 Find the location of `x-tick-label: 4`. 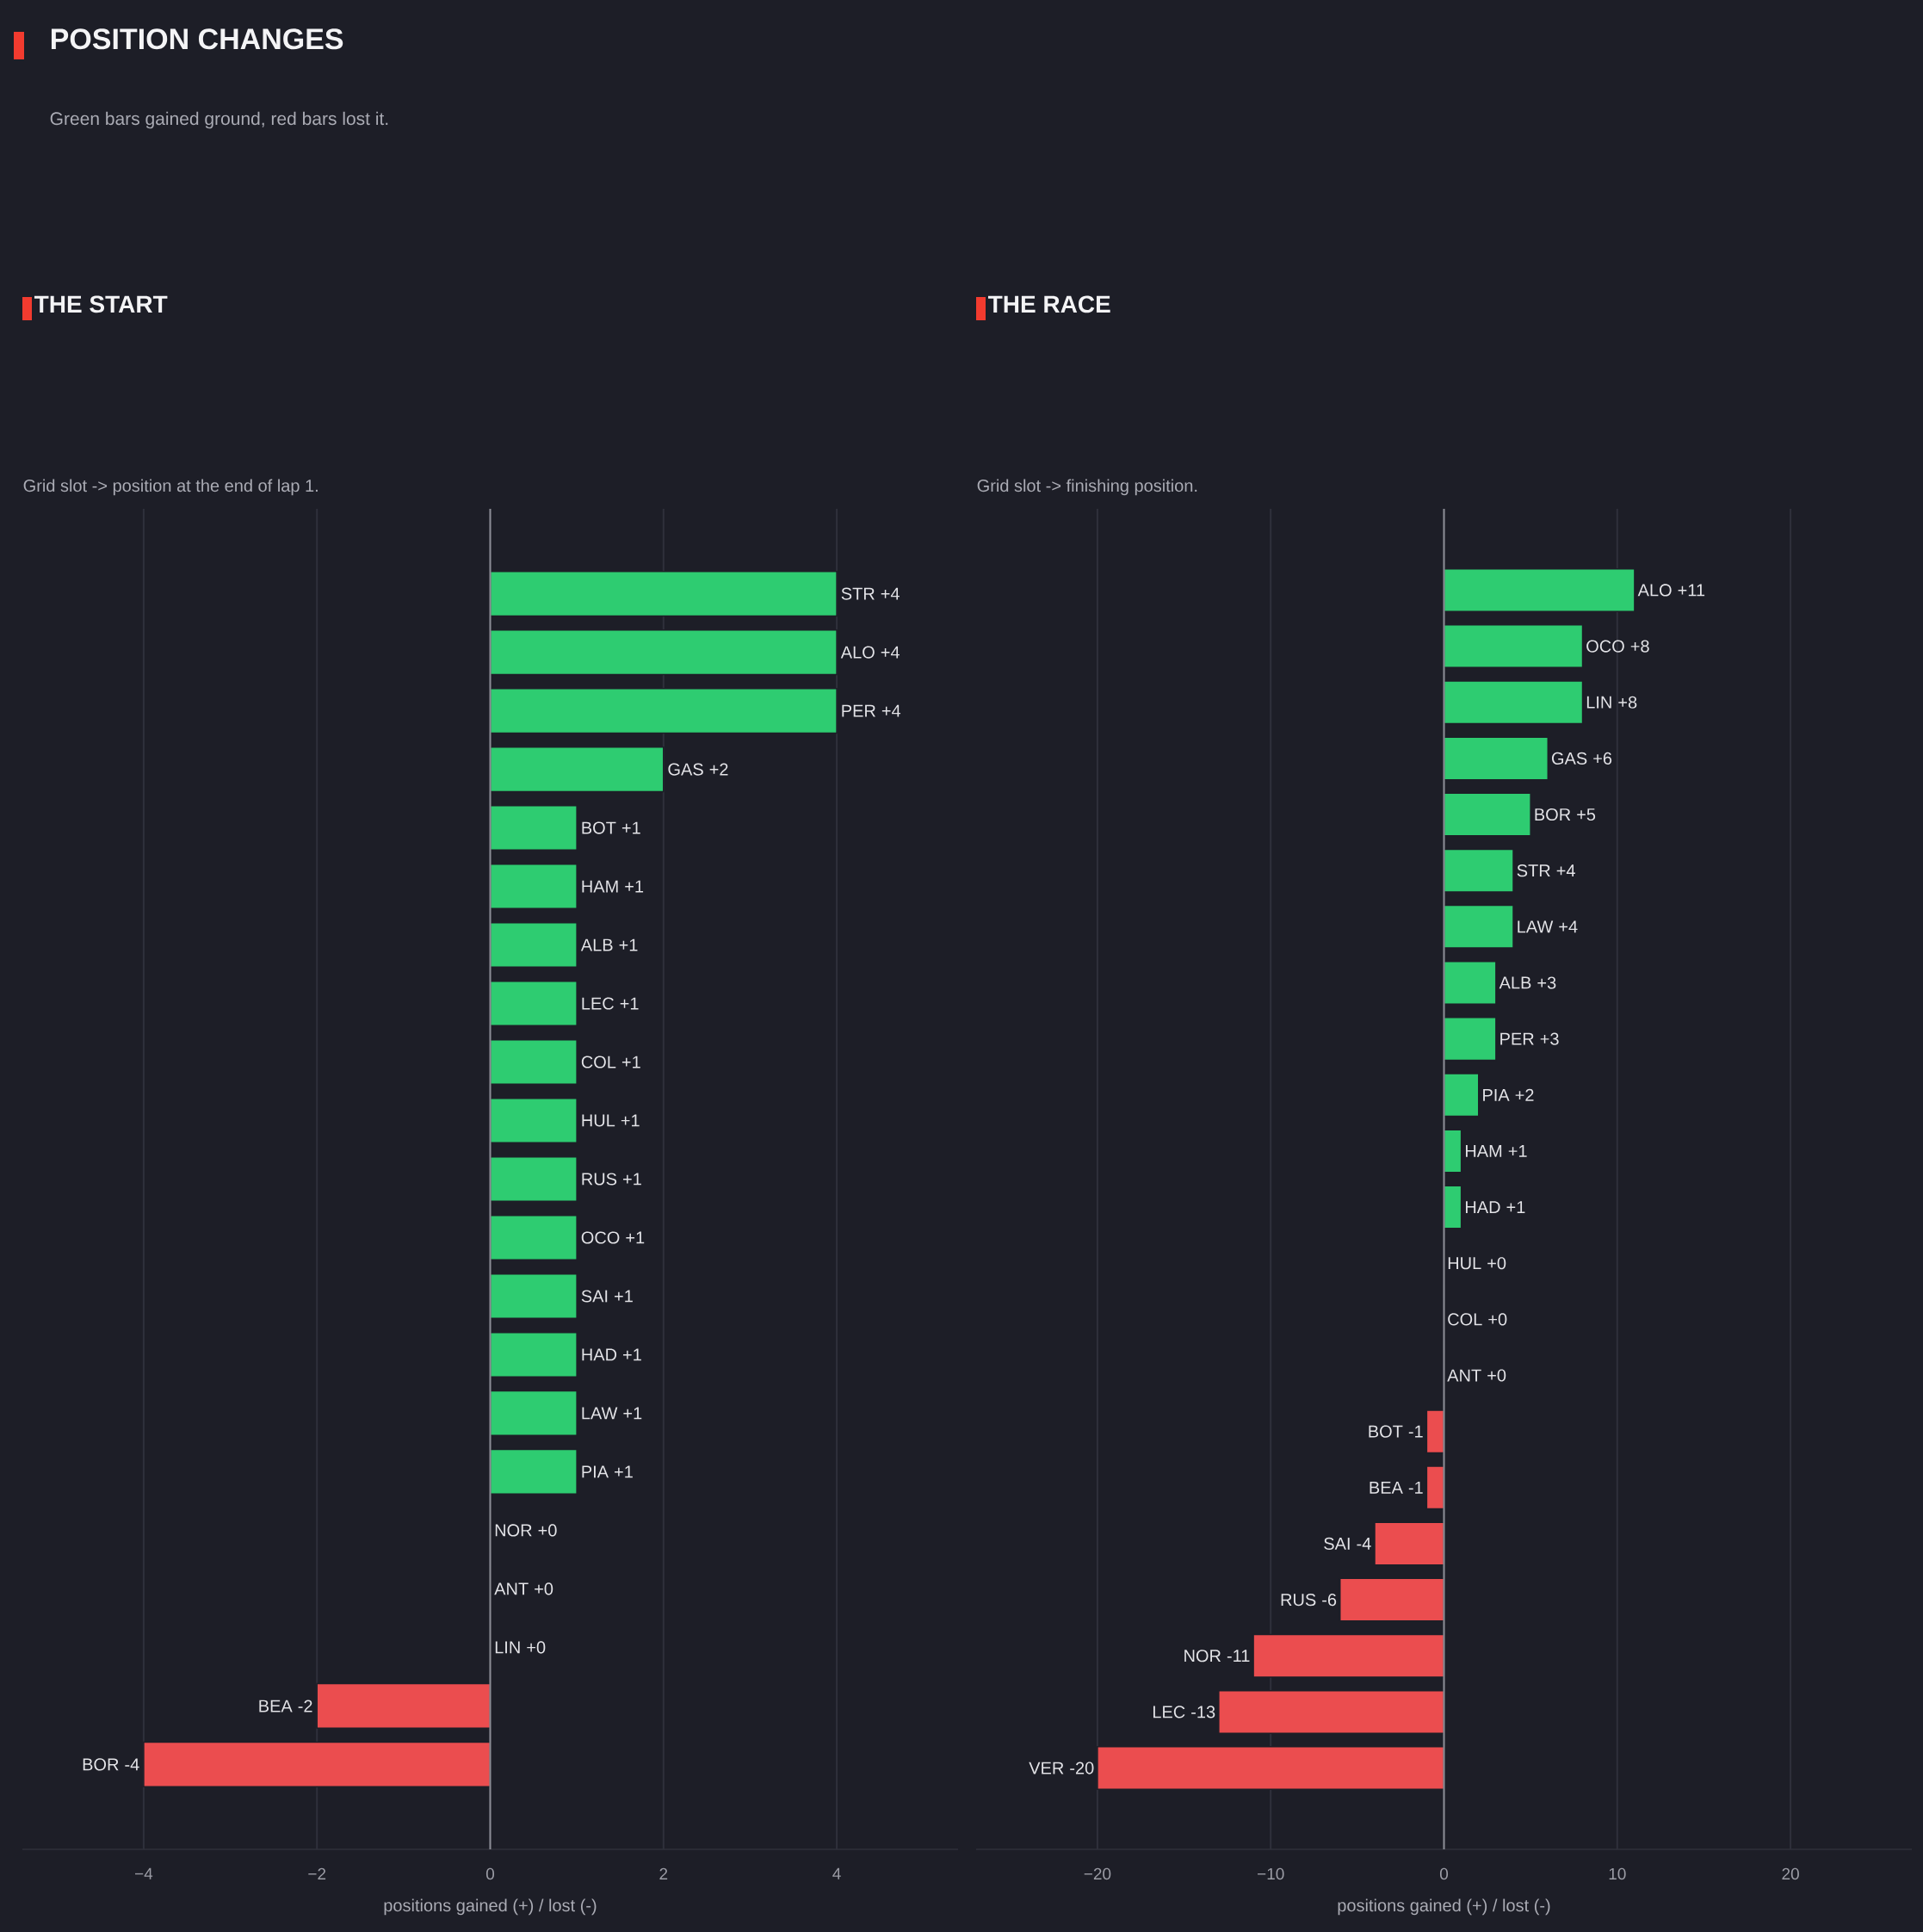

x-tick-label: 4 is located at coordinates (836, 1873).